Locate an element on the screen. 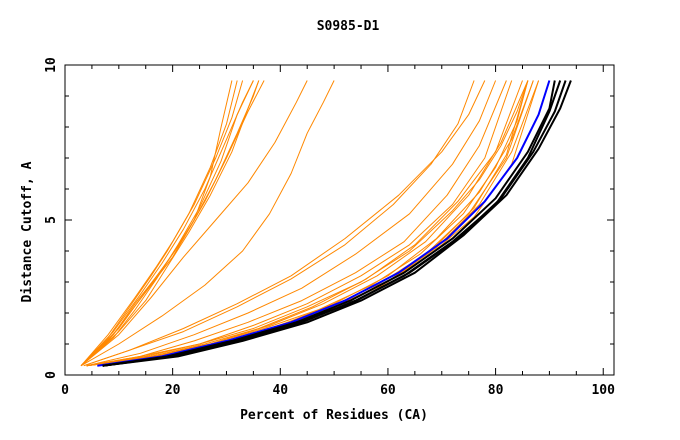 This screenshot has width=680, height=440. x-tick-label: 100 is located at coordinates (603, 390).